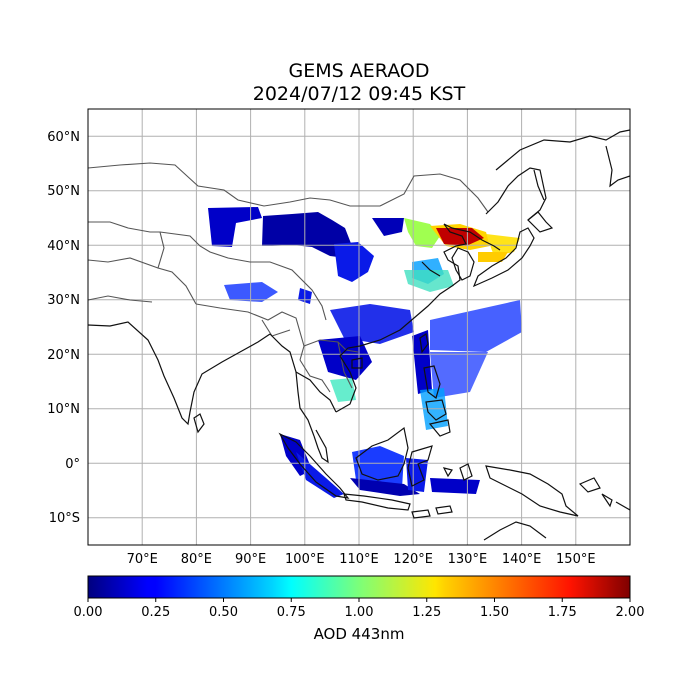  What do you see at coordinates (385, 487) in the screenshot?
I see `aod-patch-java` at bounding box center [385, 487].